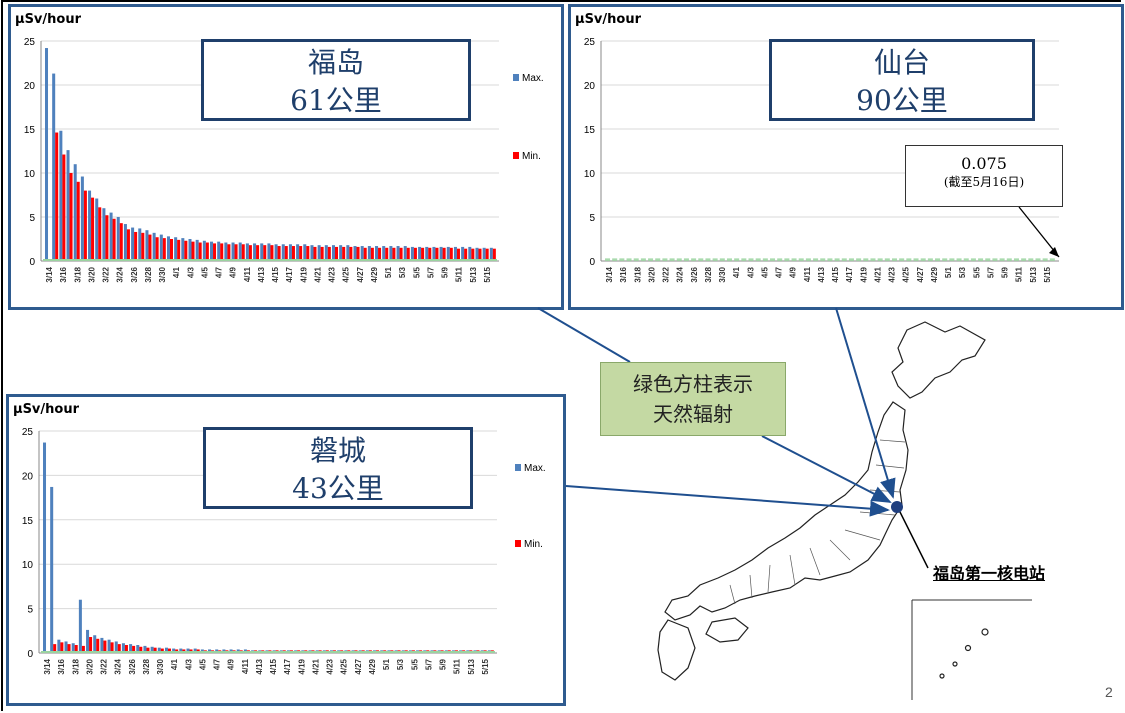 The height and width of the screenshot is (713, 1125). I want to click on iwaki-x-tick: 4/3, so click(188, 664).